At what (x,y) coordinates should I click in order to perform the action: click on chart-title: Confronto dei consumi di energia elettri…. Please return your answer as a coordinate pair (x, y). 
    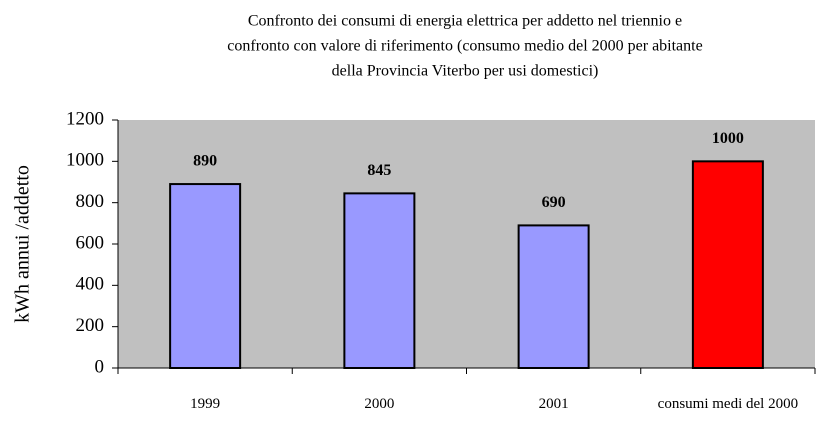
    Looking at the image, I should click on (465, 21).